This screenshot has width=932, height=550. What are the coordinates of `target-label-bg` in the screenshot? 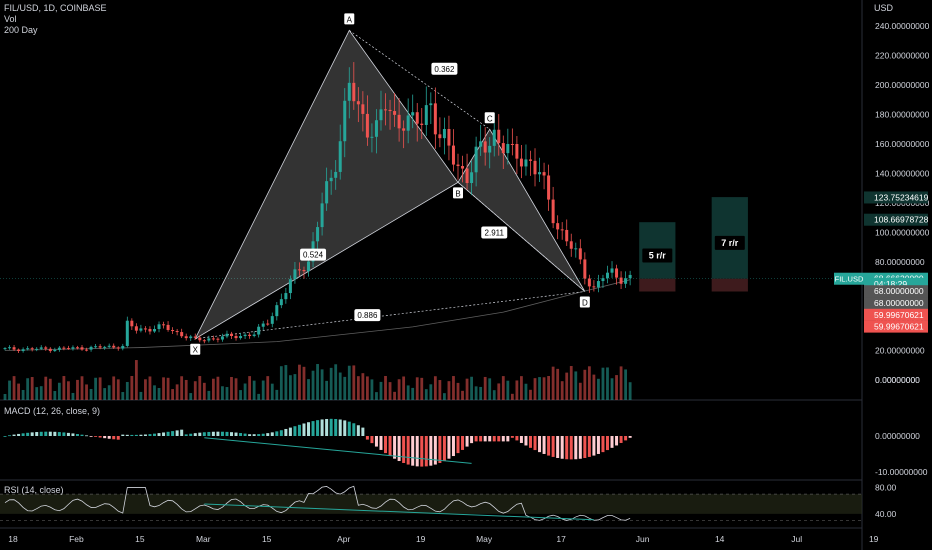 It's located at (729, 242).